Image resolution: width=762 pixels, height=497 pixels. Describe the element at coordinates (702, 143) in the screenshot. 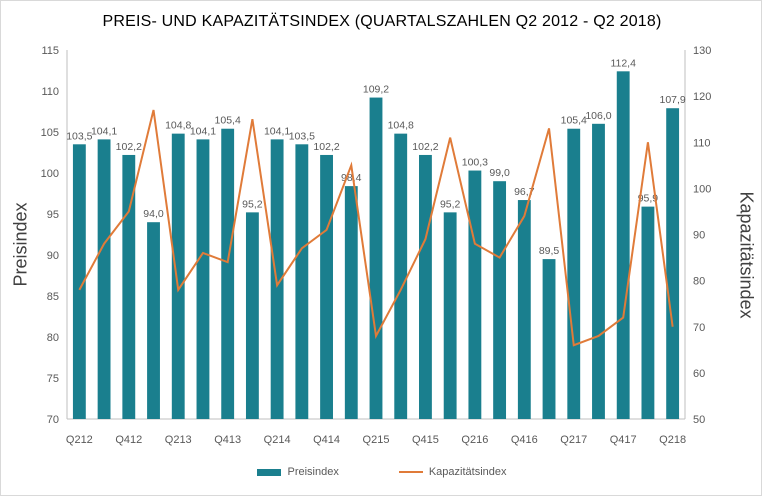

I see `y-right-tick-label: 110` at that location.